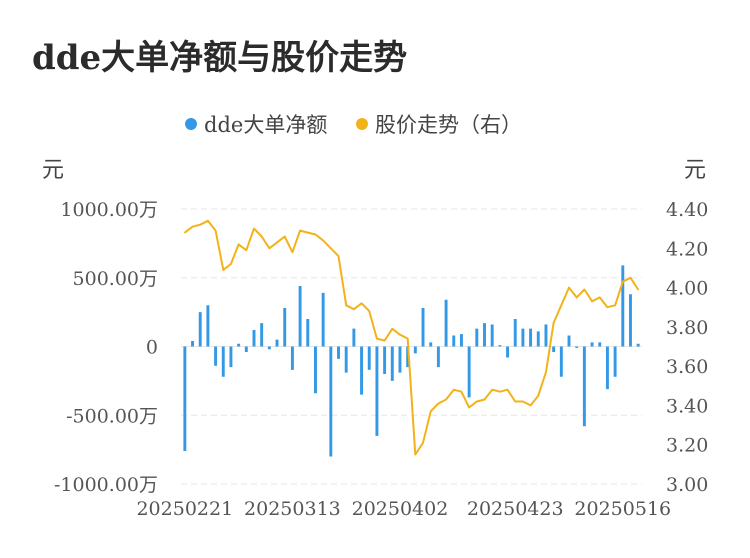  What do you see at coordinates (687, 367) in the screenshot?
I see `right-tick-label: 3.60` at bounding box center [687, 367].